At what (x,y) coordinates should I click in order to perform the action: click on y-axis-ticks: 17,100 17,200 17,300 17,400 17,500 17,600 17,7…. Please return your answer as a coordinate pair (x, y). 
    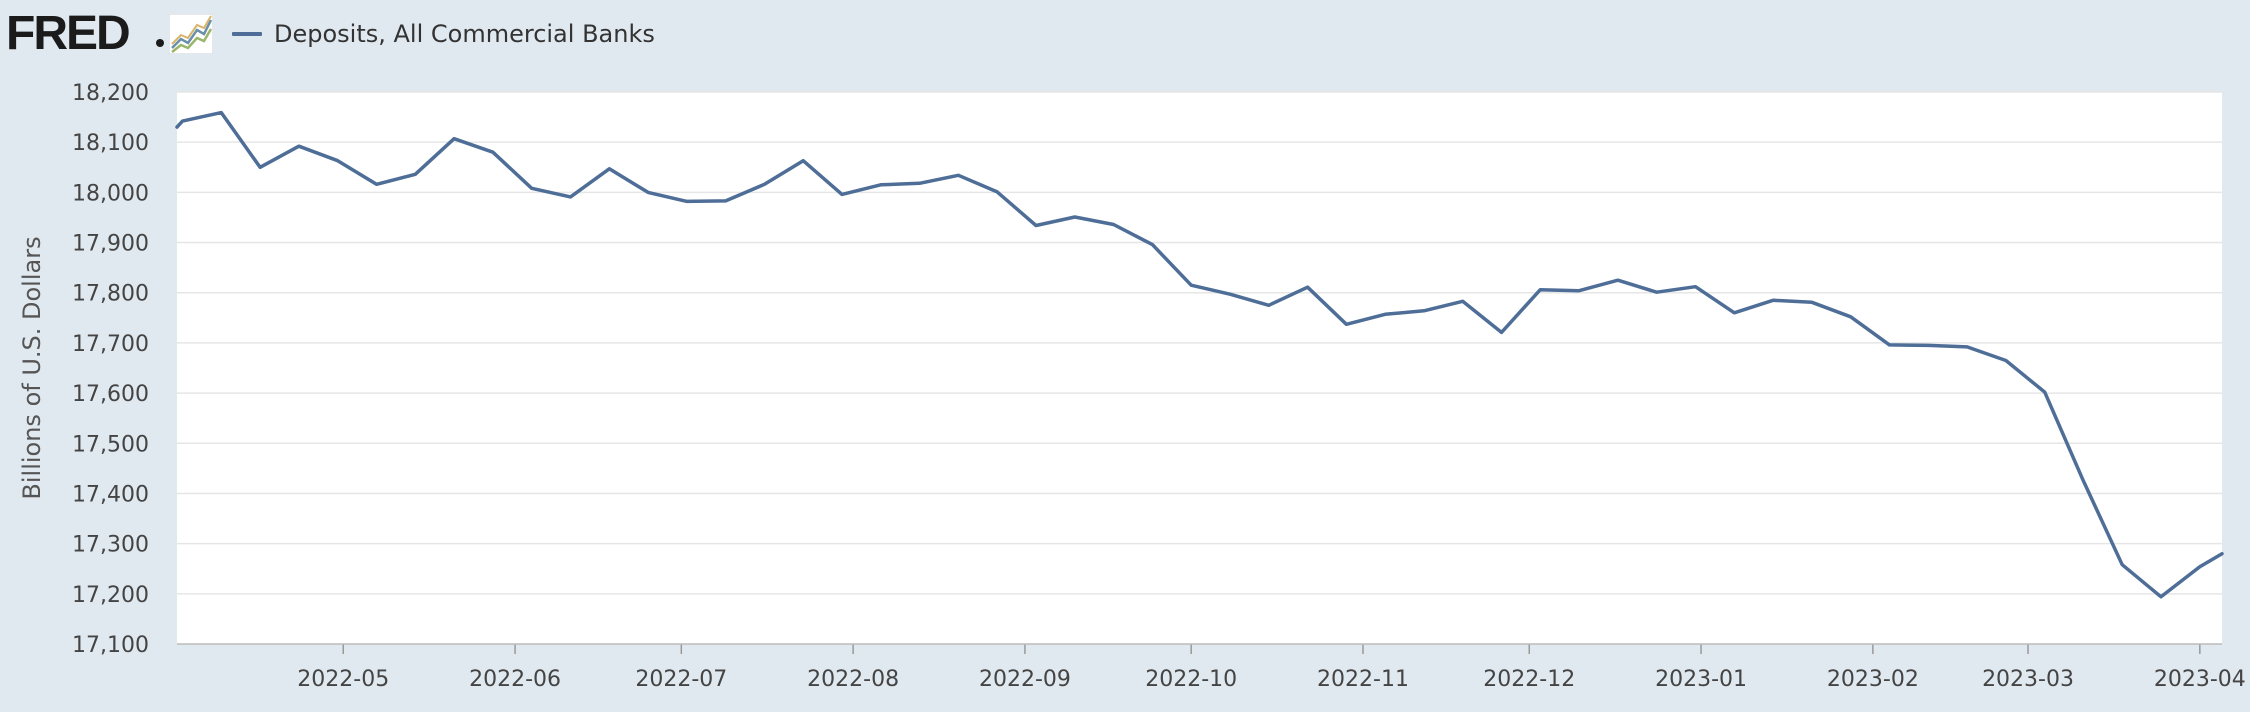
    Looking at the image, I should click on (110, 369).